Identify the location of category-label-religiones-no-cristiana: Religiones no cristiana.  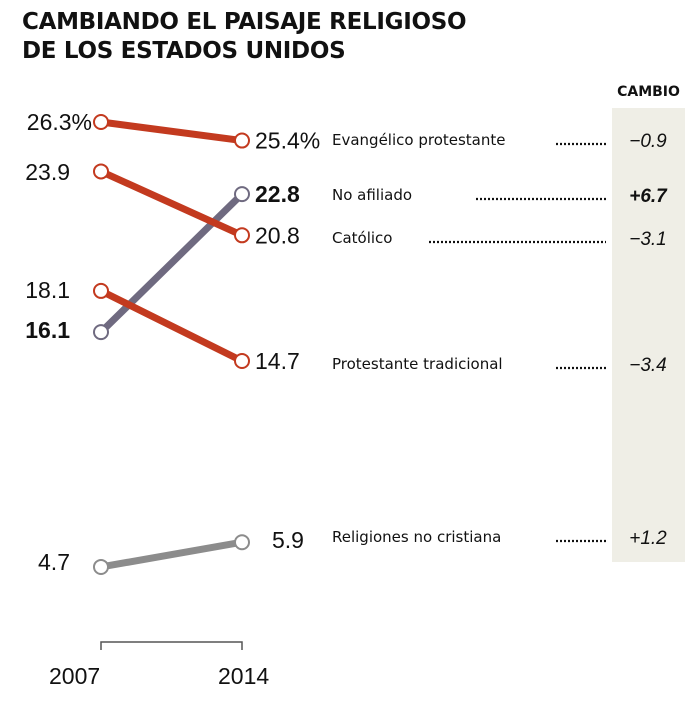
(416, 537).